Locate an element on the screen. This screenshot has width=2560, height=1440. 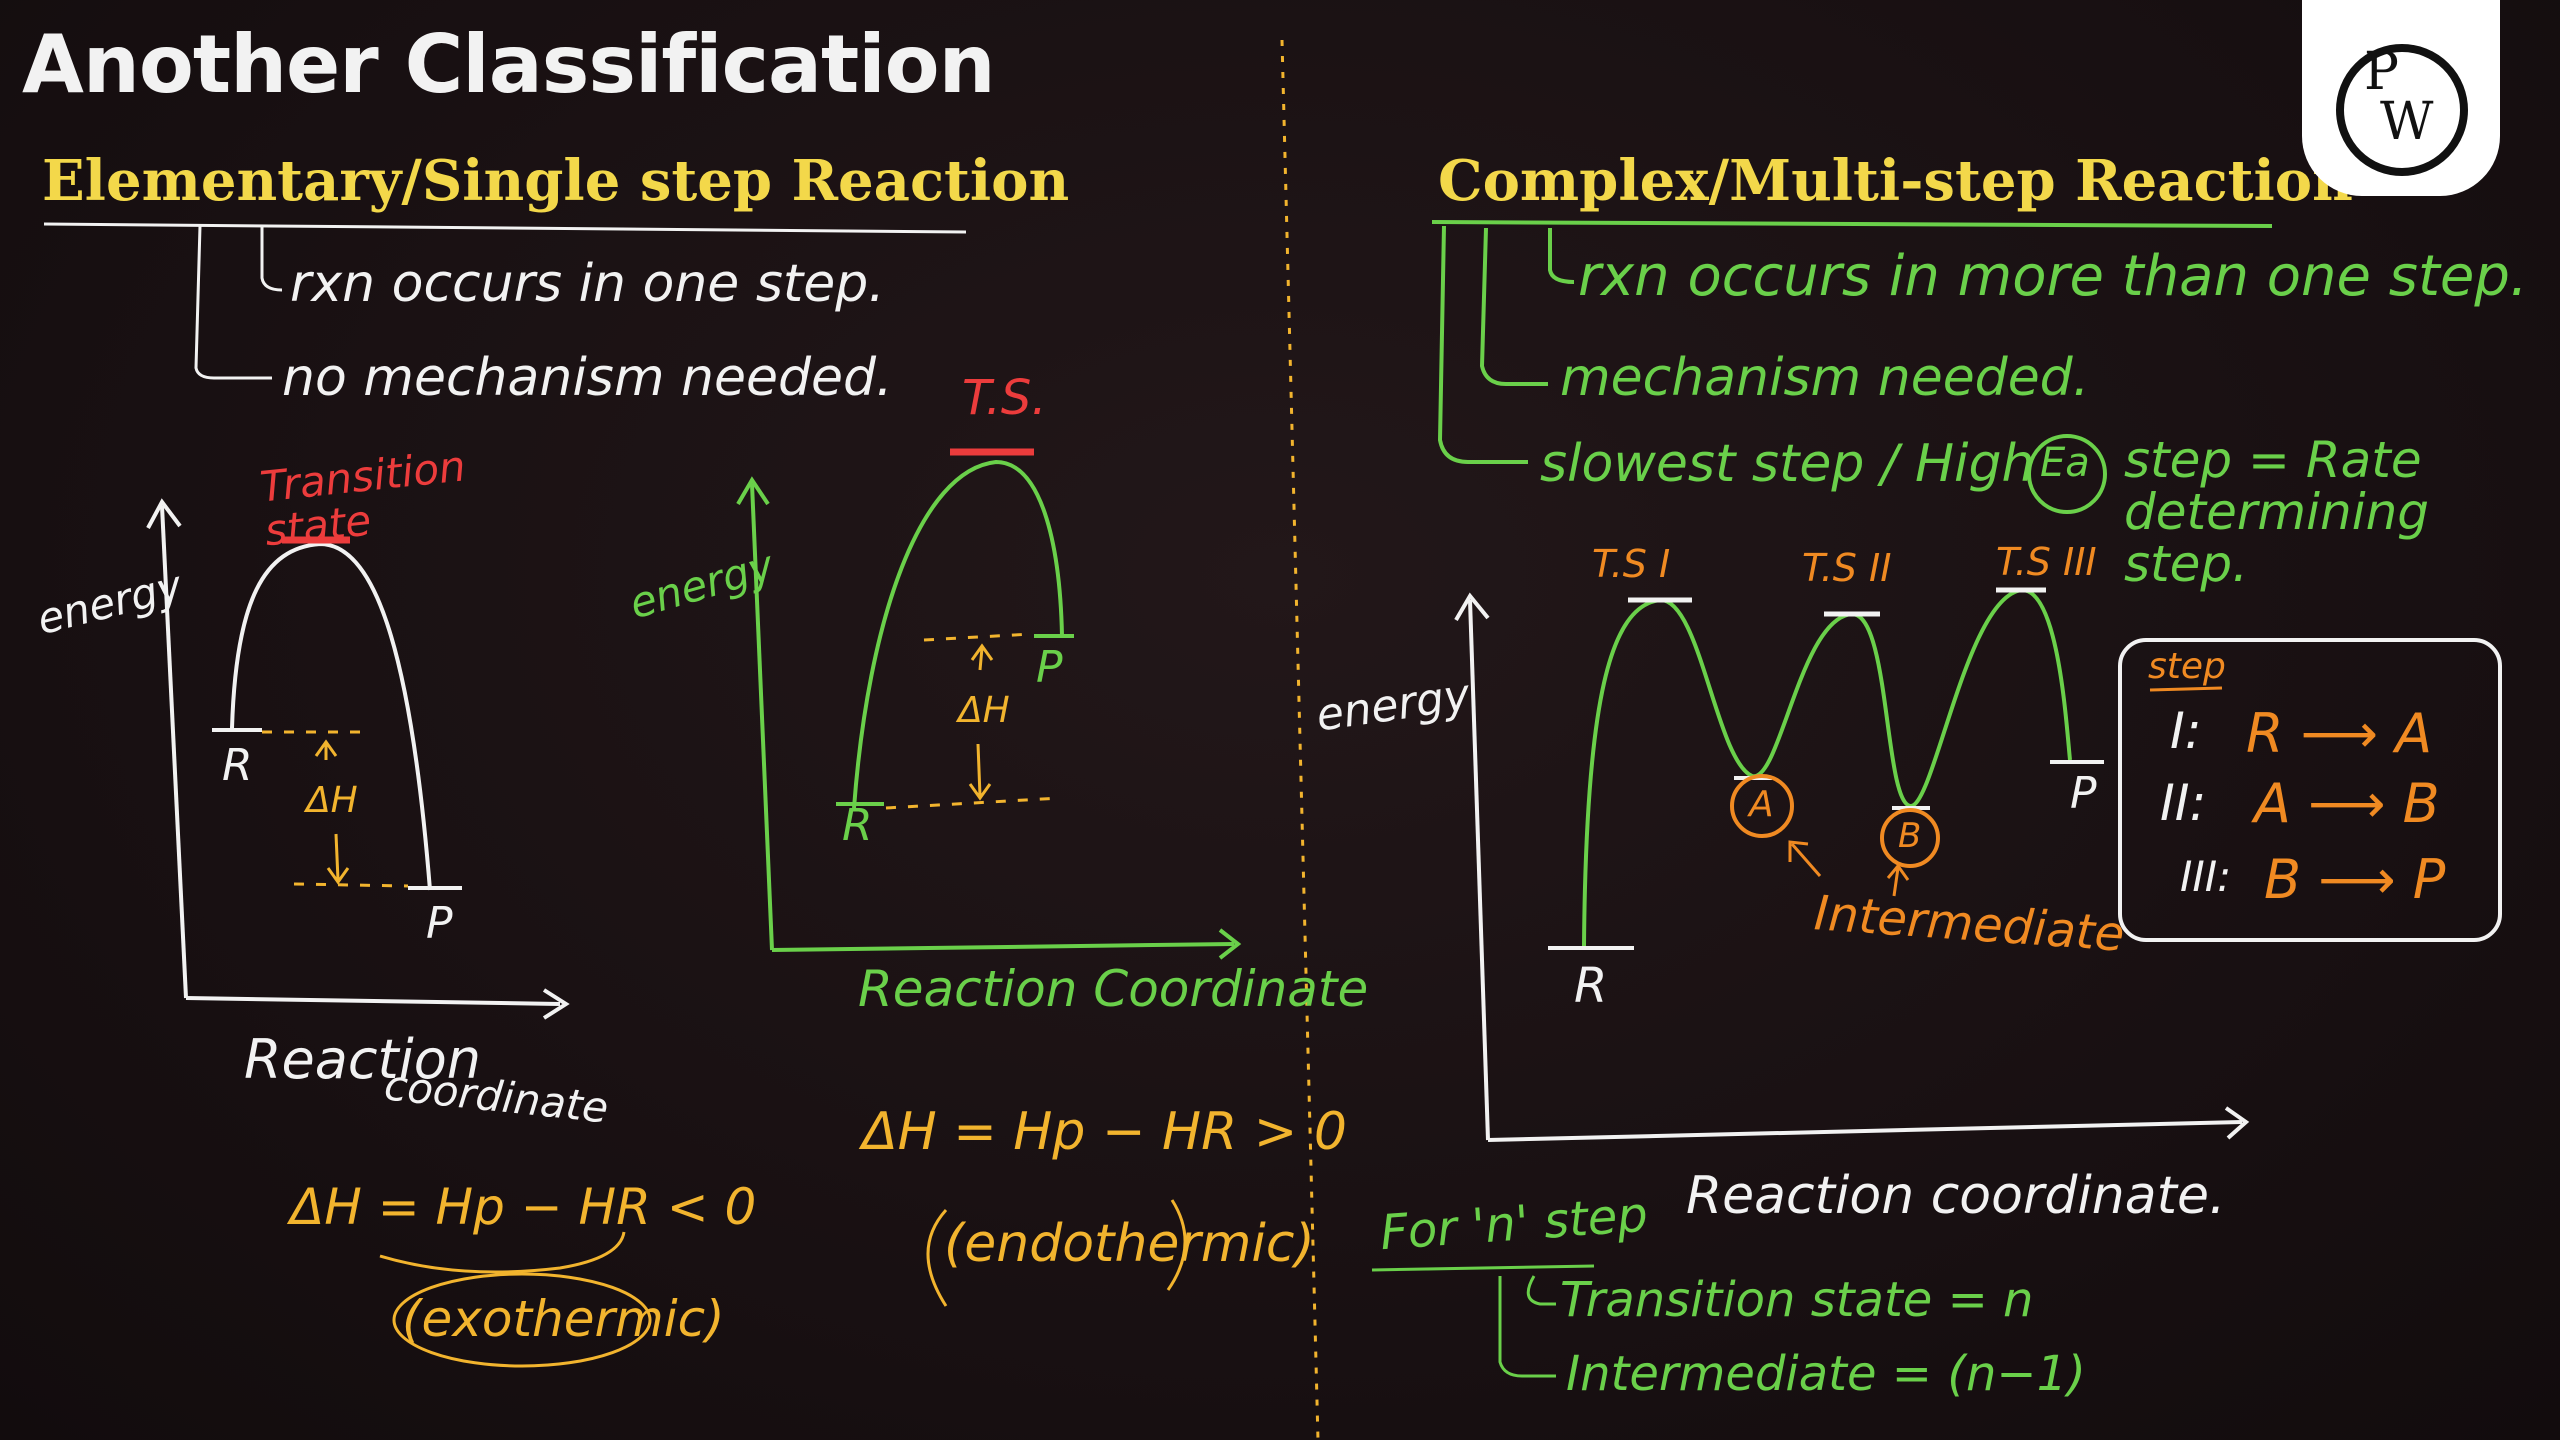
endo-type-paren is located at coordinates (1056, 1253).